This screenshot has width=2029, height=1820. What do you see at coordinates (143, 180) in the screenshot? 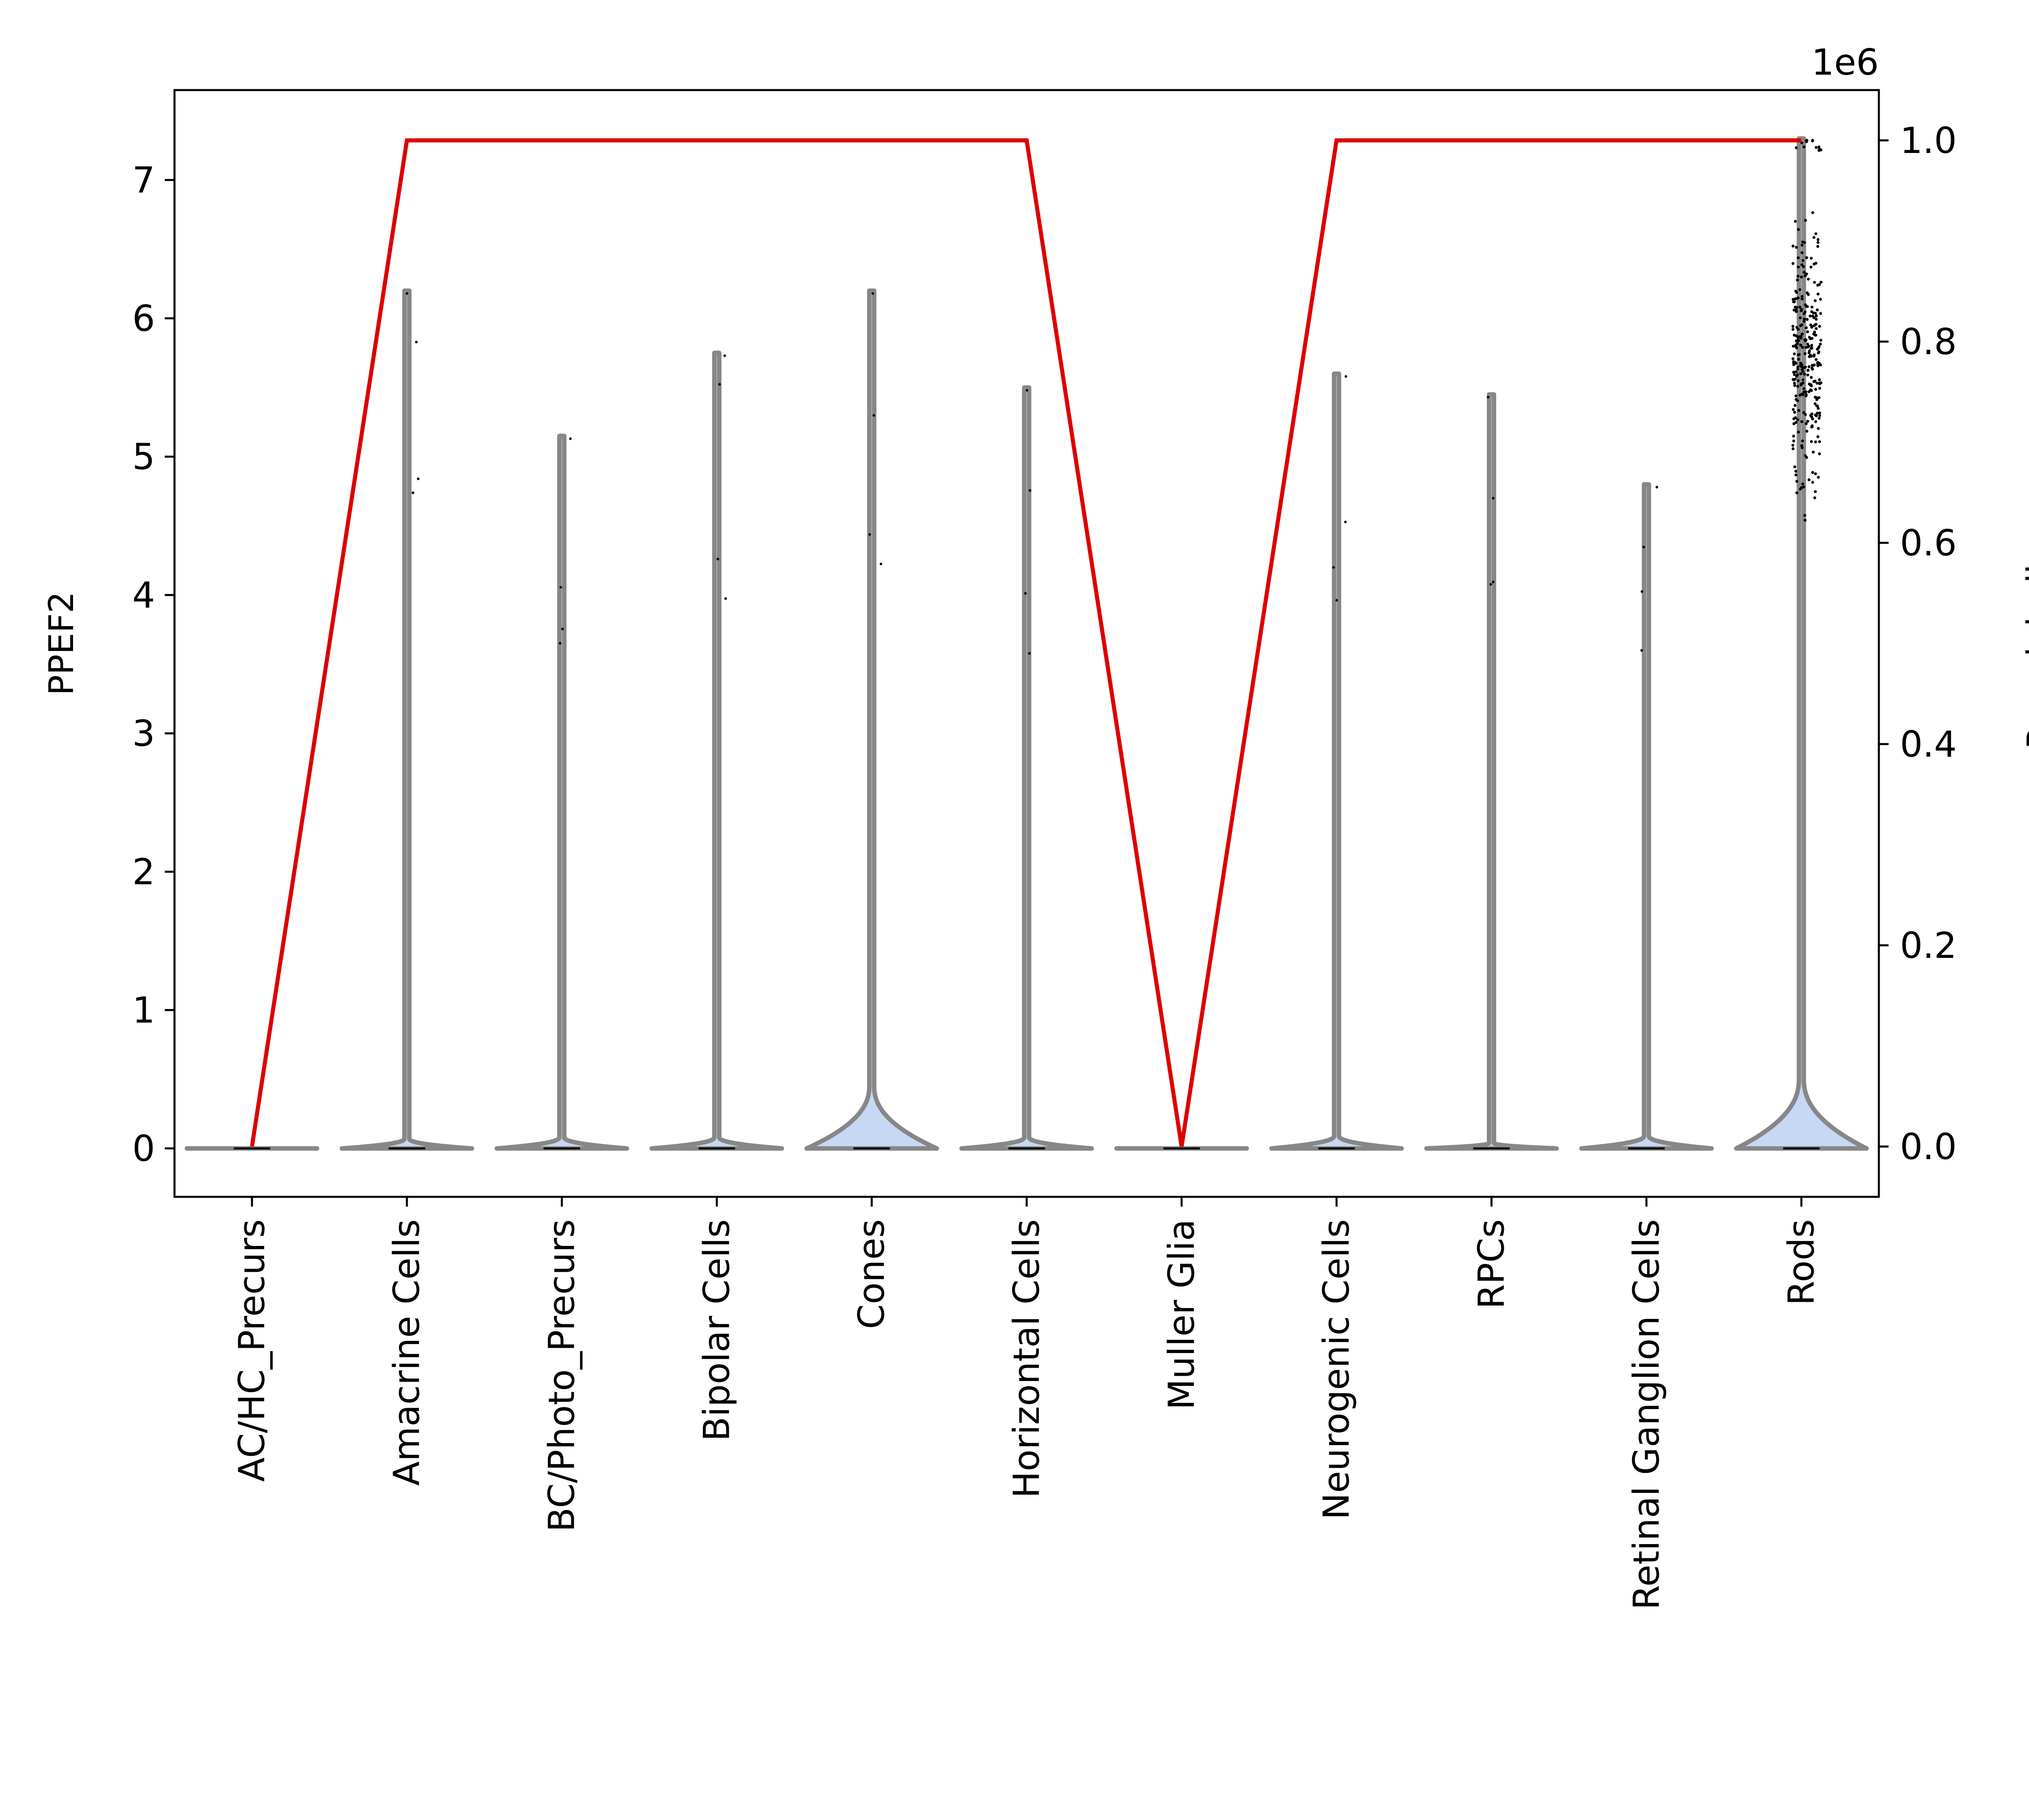
I see `y-tick-label: 7` at bounding box center [143, 180].